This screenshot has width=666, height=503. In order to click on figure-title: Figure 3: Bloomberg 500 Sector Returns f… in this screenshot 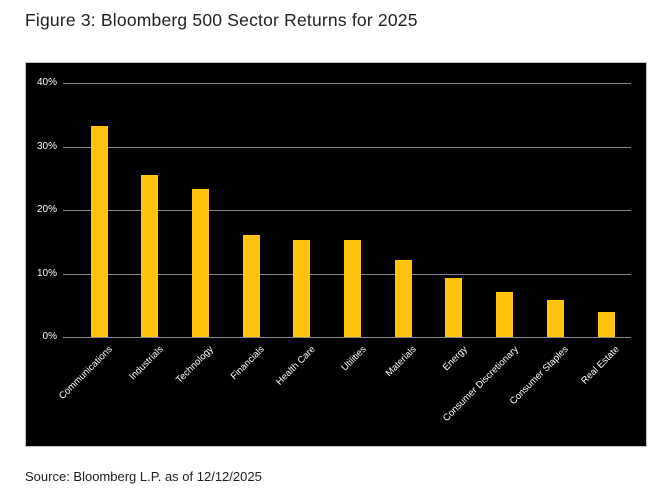, I will do `click(221, 20)`.